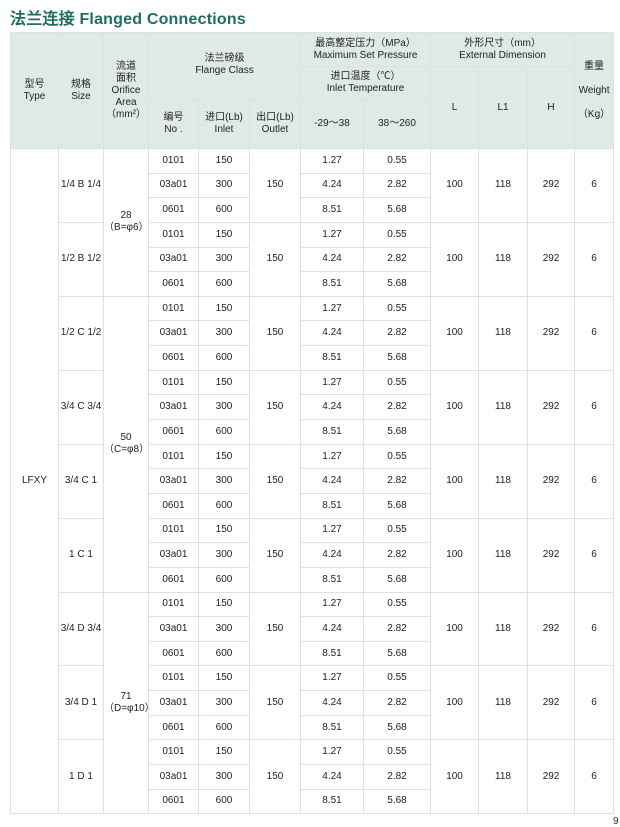 This screenshot has height=827, width=620. What do you see at coordinates (224, 66) in the screenshot?
I see `header-flange-class: 法兰磅级 Flange Class` at bounding box center [224, 66].